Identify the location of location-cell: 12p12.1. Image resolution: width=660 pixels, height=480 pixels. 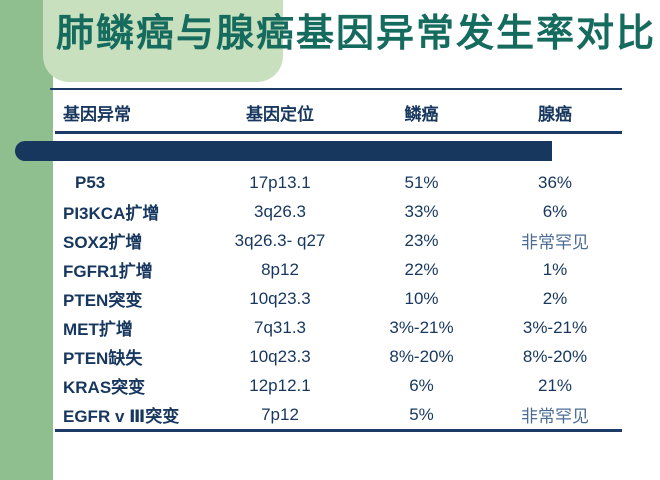
(280, 385).